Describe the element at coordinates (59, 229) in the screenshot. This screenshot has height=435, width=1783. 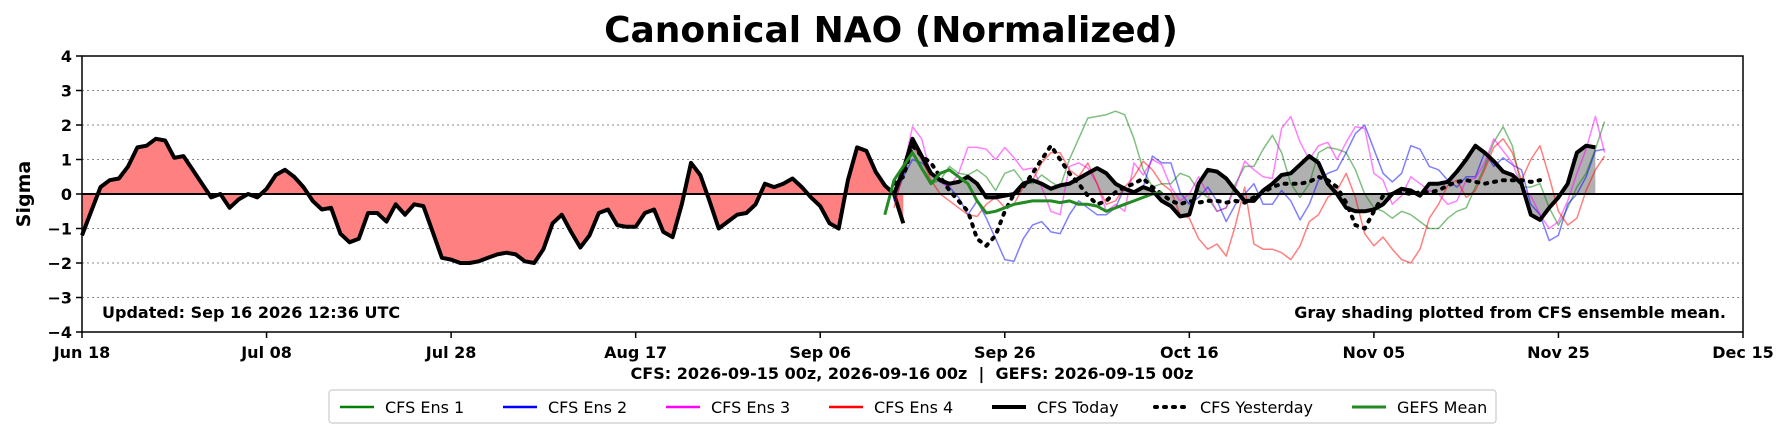
I see `y-tick-label: −1` at that location.